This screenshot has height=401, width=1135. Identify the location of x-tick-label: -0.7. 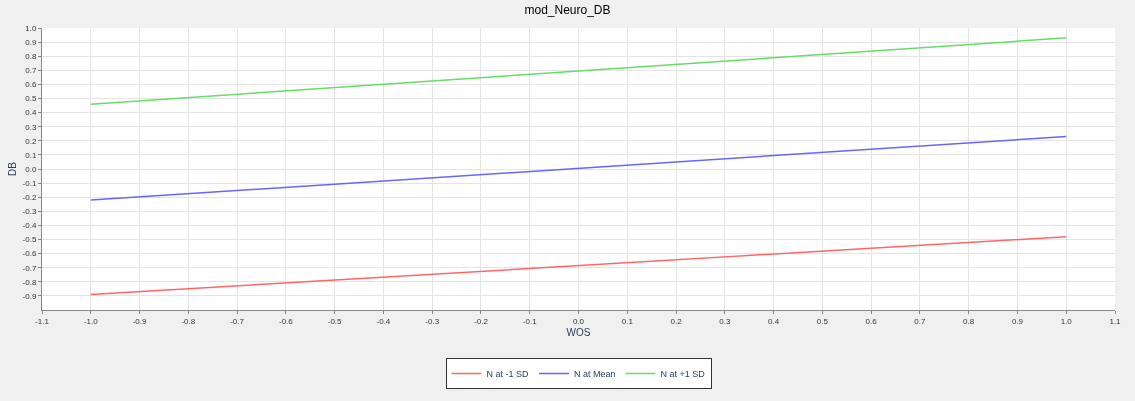
(237, 321).